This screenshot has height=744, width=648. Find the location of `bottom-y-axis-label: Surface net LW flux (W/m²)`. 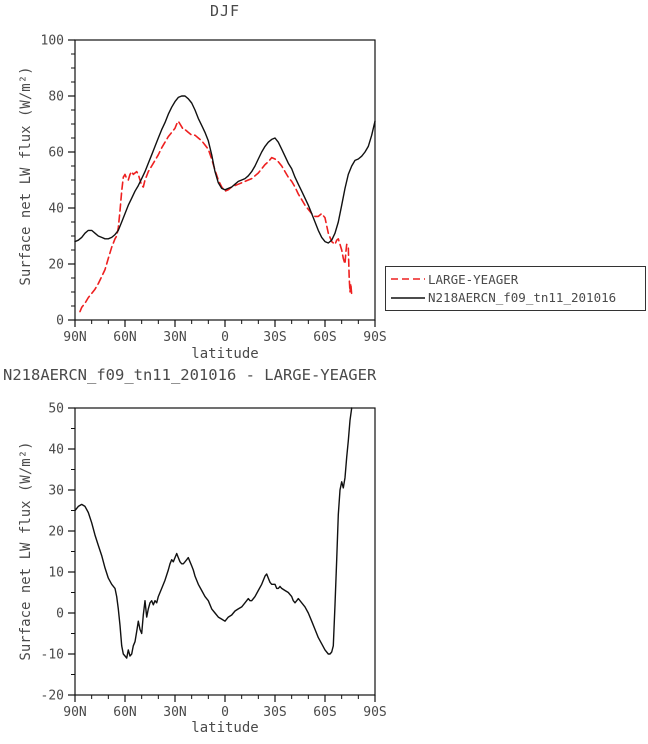

bottom-y-axis-label: Surface net LW flux (W/m²) is located at coordinates (26, 551).